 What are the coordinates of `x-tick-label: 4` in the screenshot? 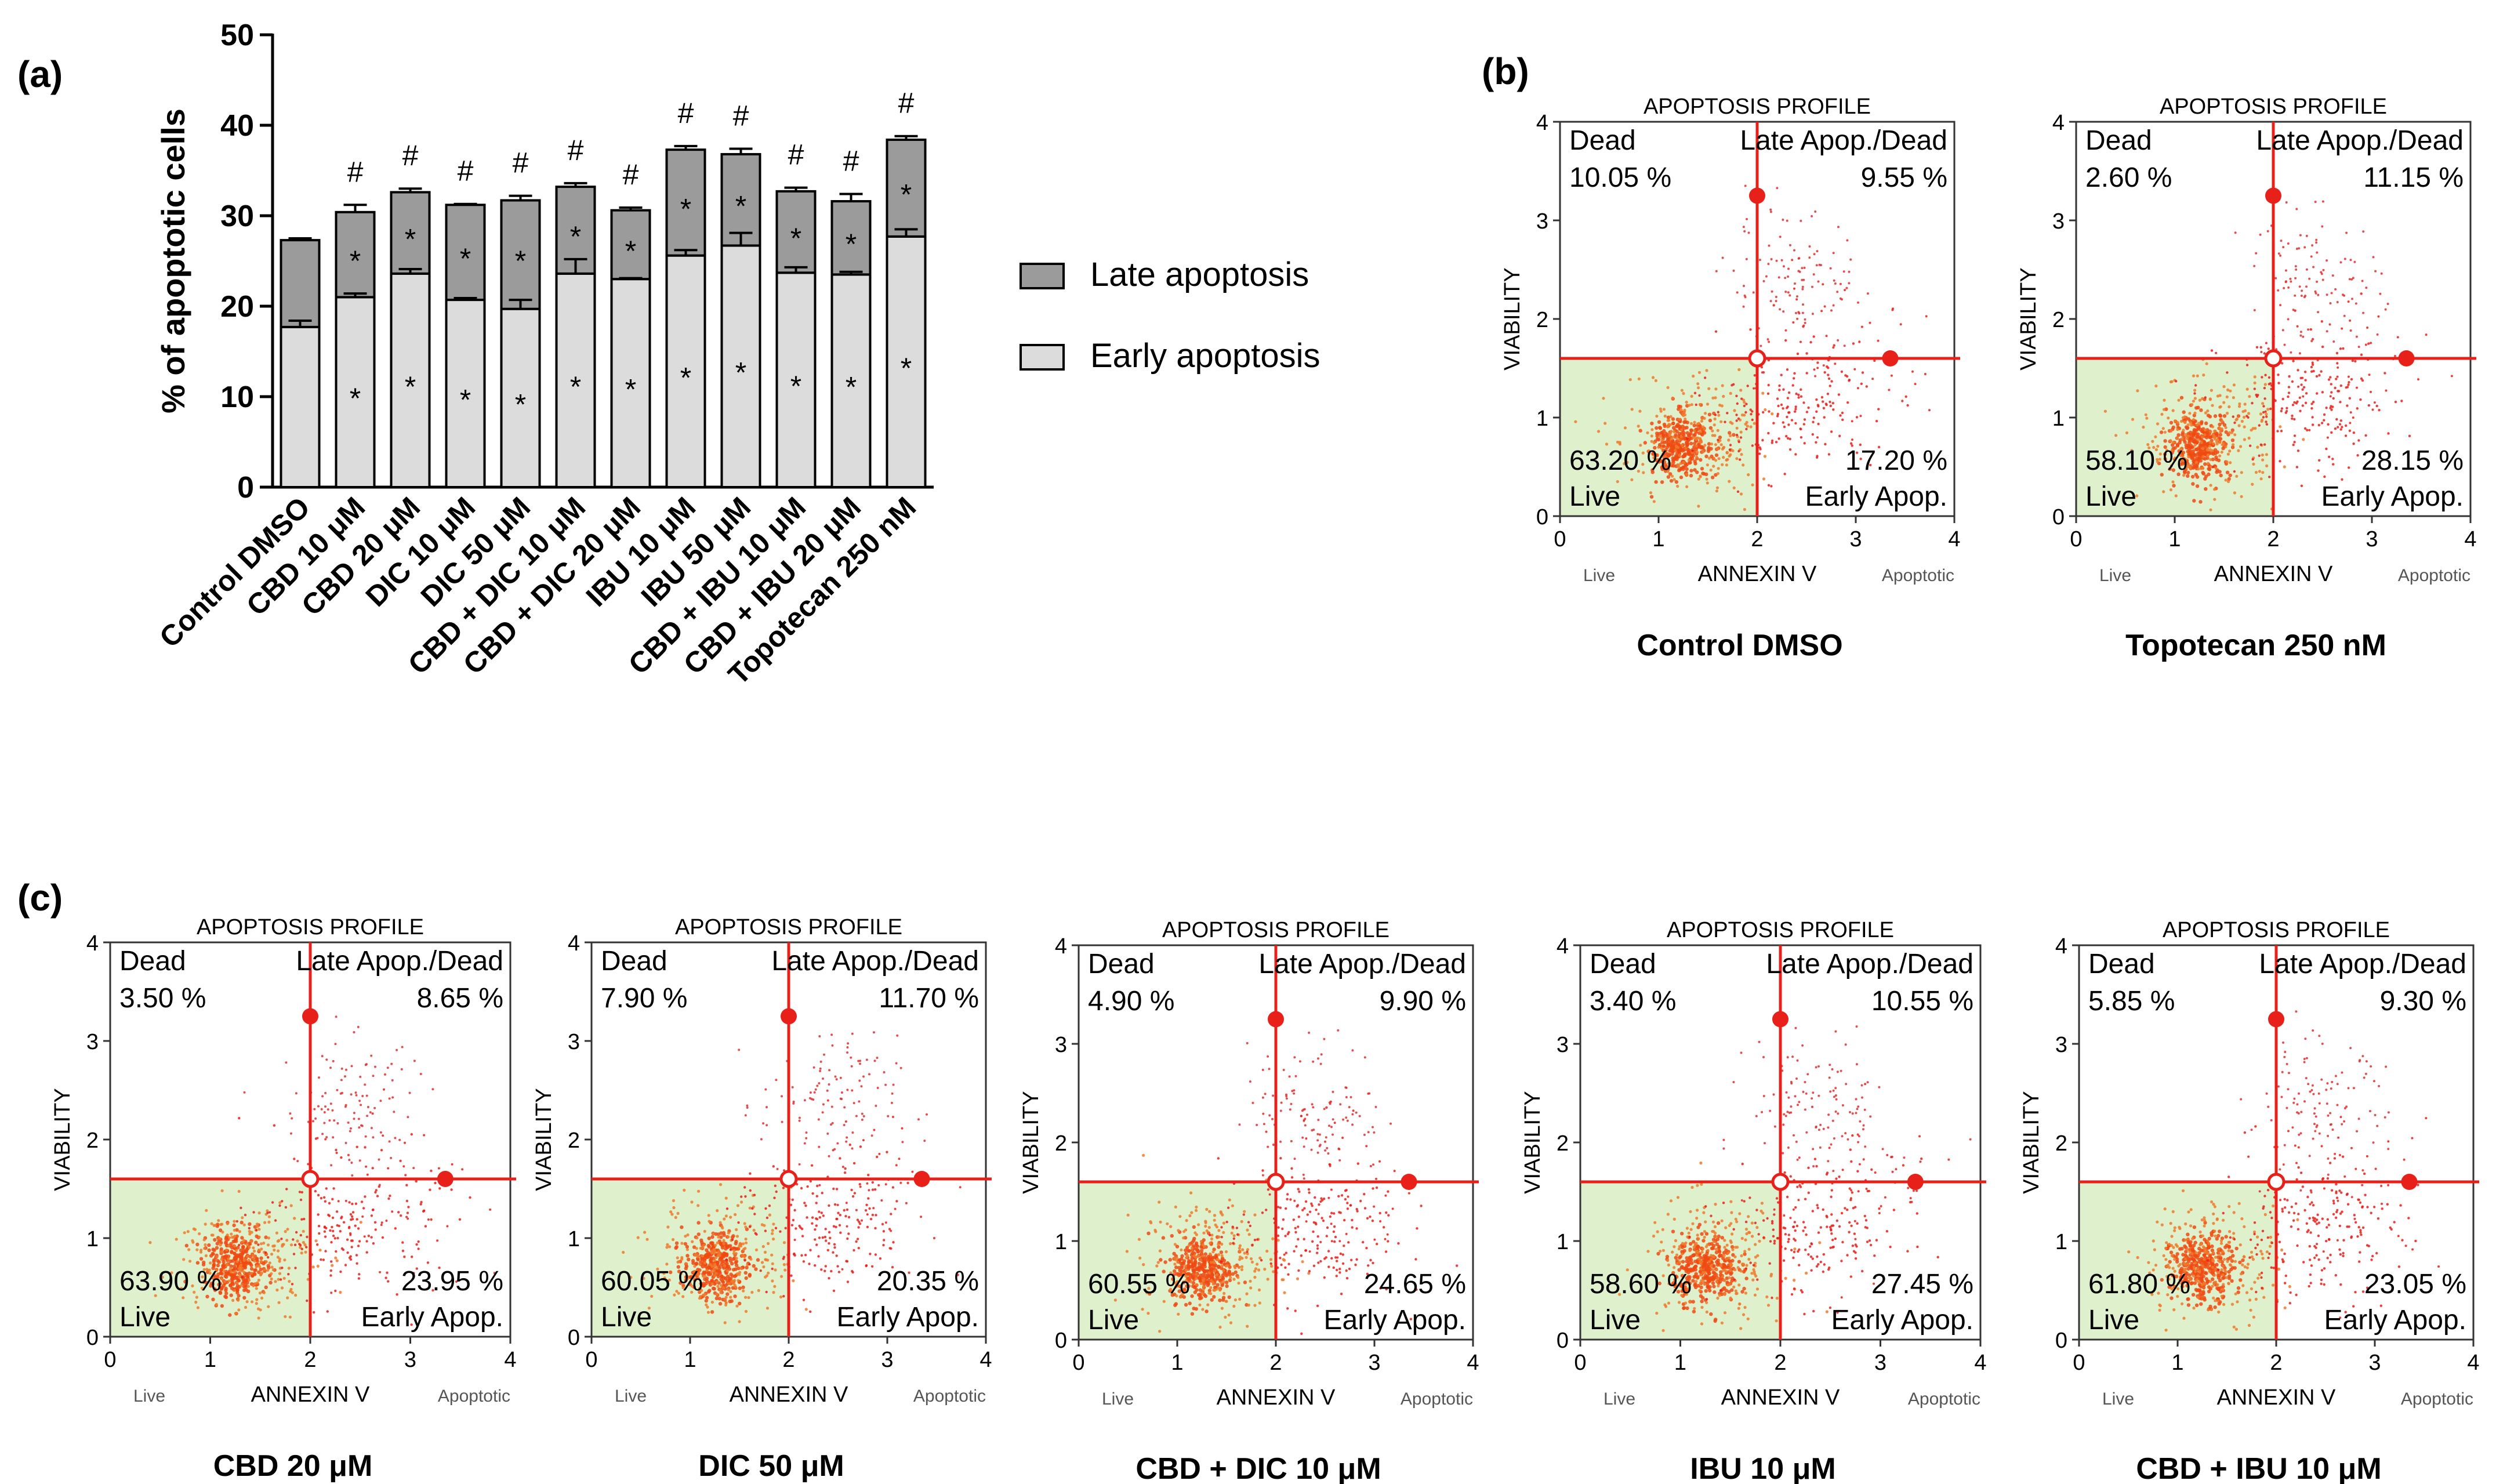 It's located at (985, 1360).